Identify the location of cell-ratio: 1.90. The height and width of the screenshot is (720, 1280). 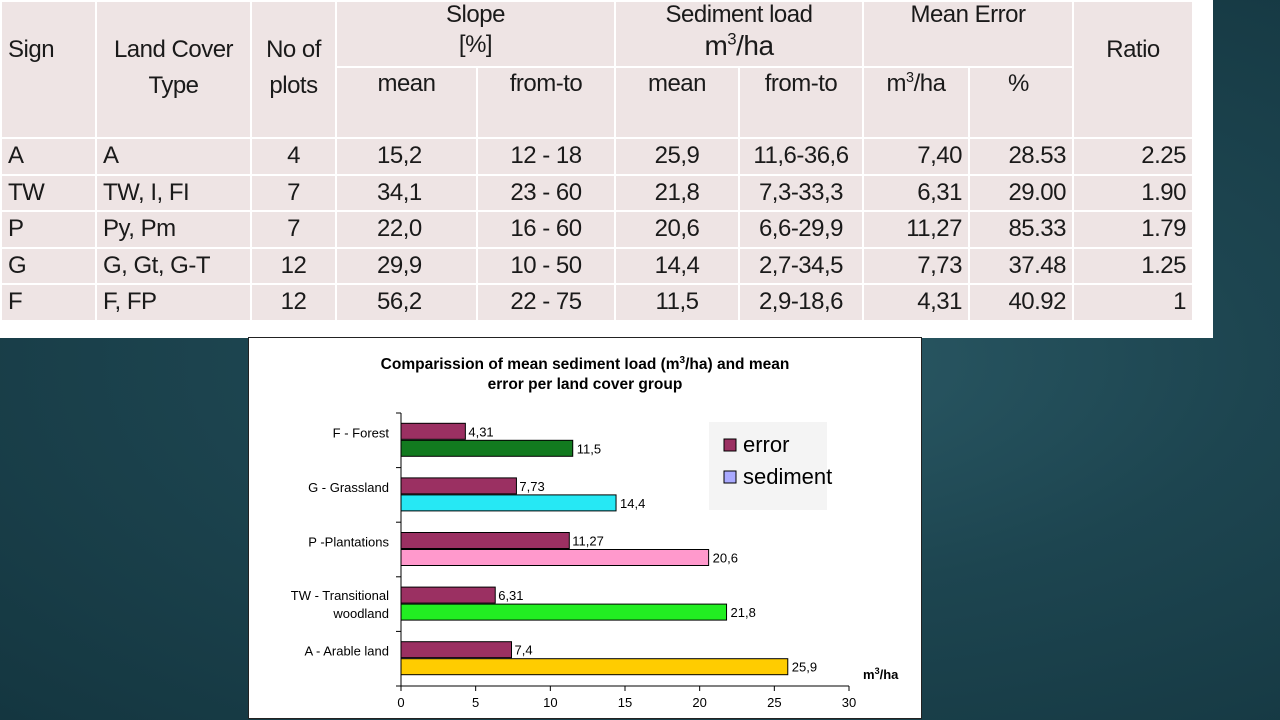
(1133, 192).